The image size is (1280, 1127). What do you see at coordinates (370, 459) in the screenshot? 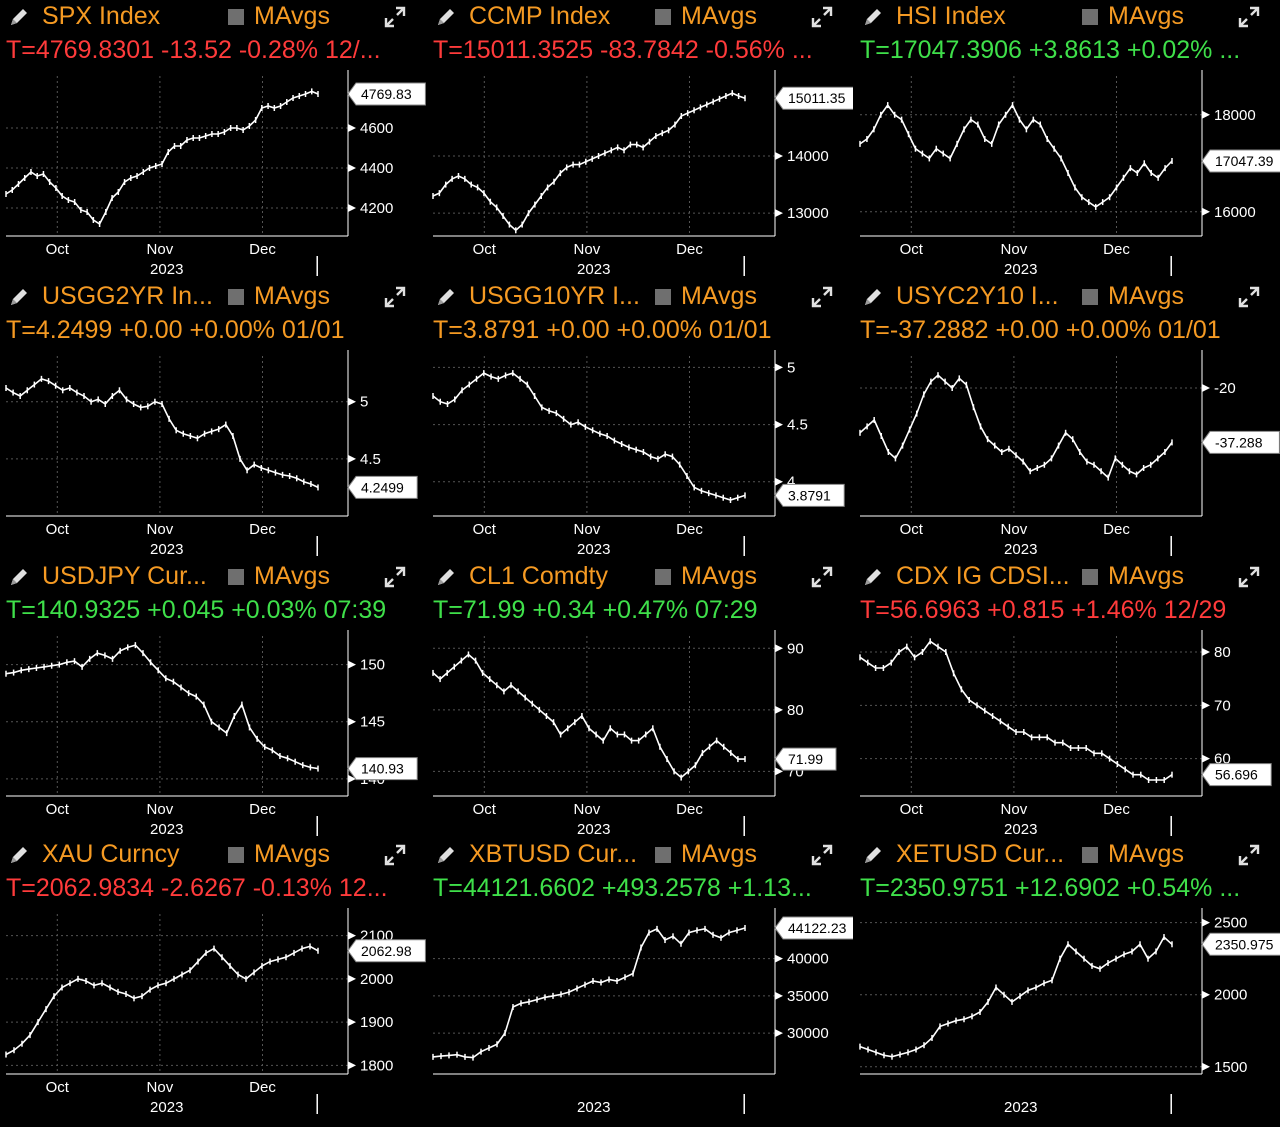
I see `y-tick-label: 4.5` at bounding box center [370, 459].